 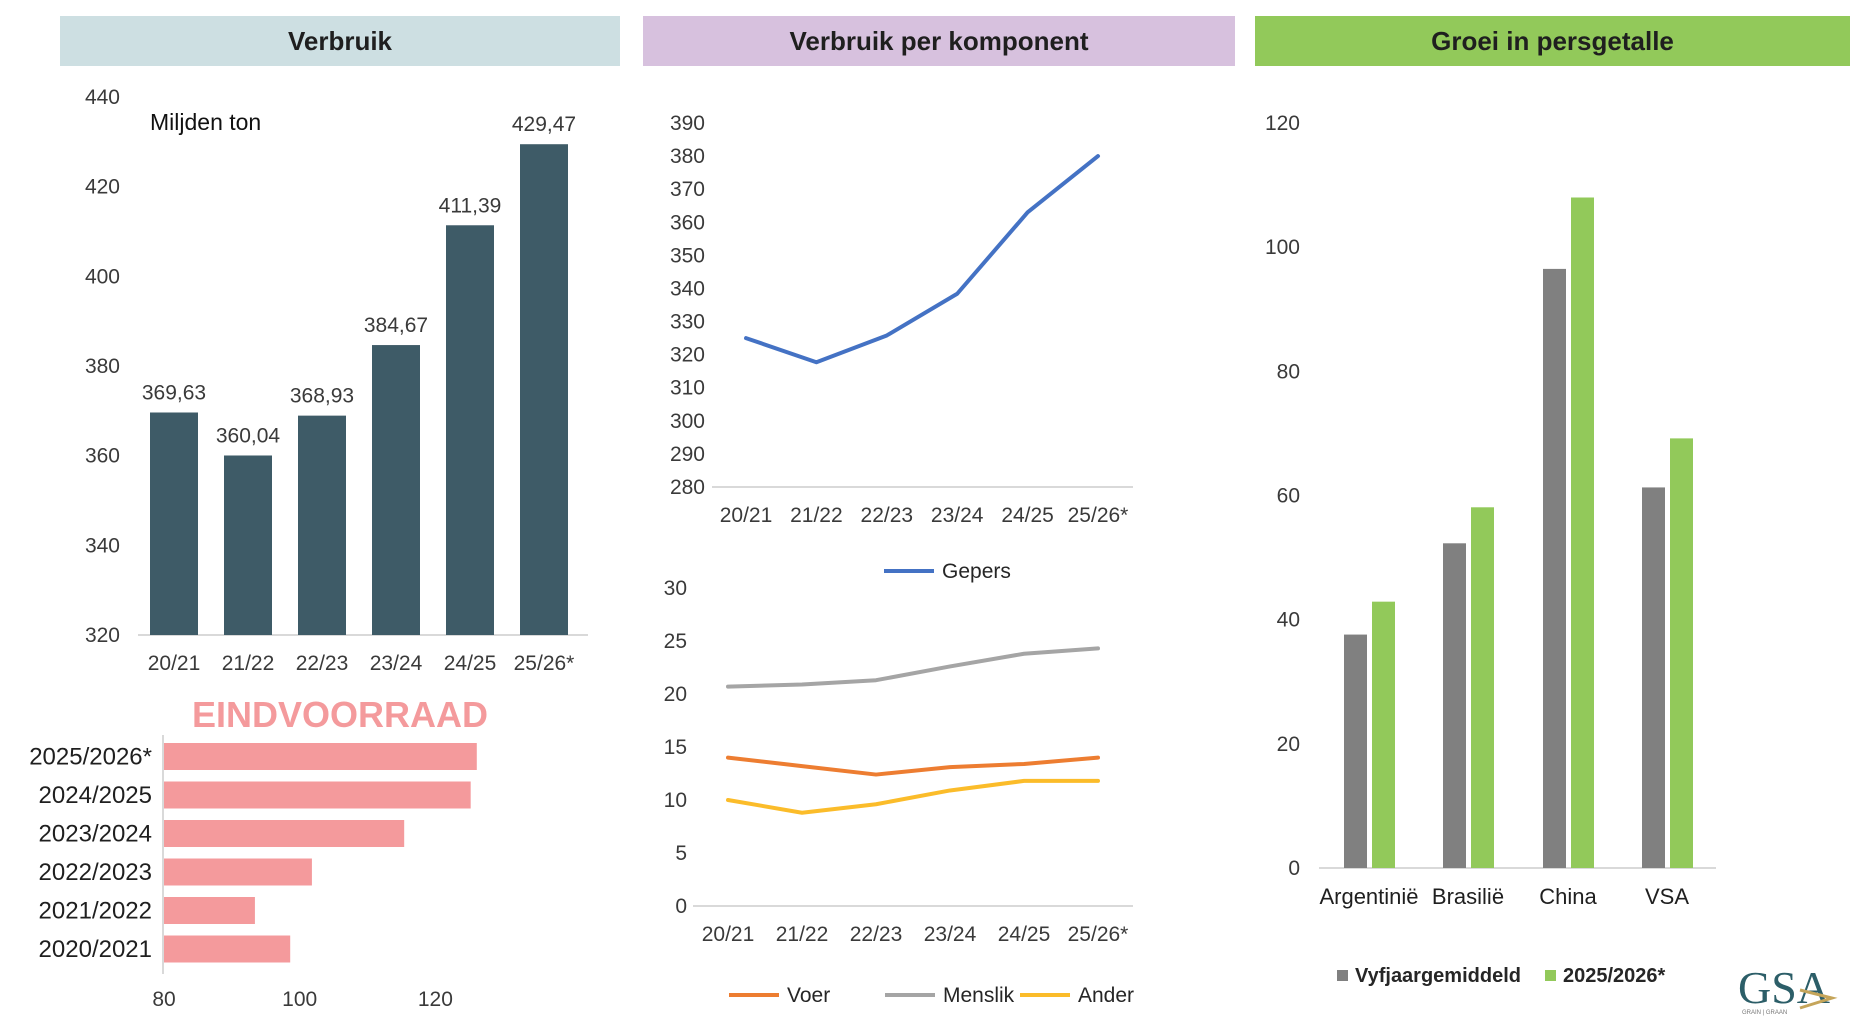 I want to click on y-tick-label: 80, so click(x=1288, y=371).